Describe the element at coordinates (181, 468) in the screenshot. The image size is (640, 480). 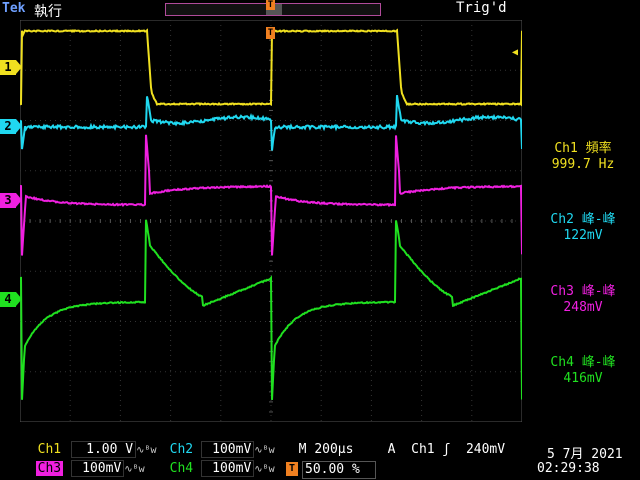
I see `ch4-label: Ch4` at that location.